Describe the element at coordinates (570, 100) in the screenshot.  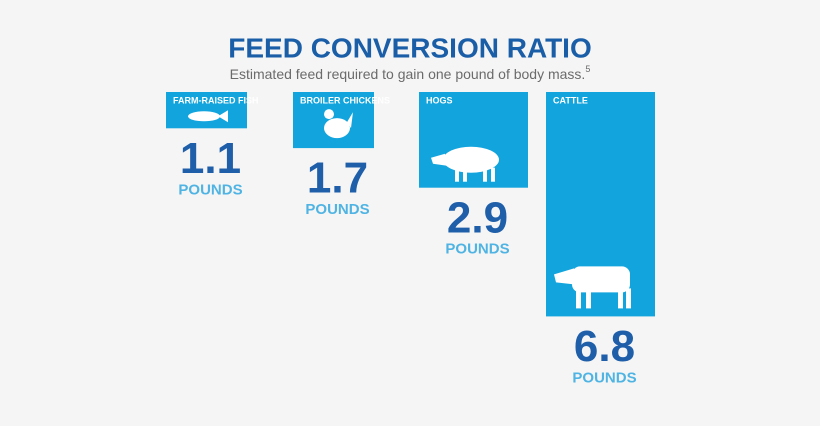
I see `category-label: CATTLE` at that location.